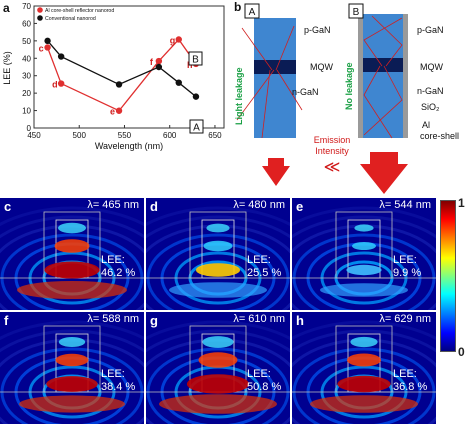  Describe the element at coordinates (41, 48) in the screenshot. I see `point-label: c` at that location.